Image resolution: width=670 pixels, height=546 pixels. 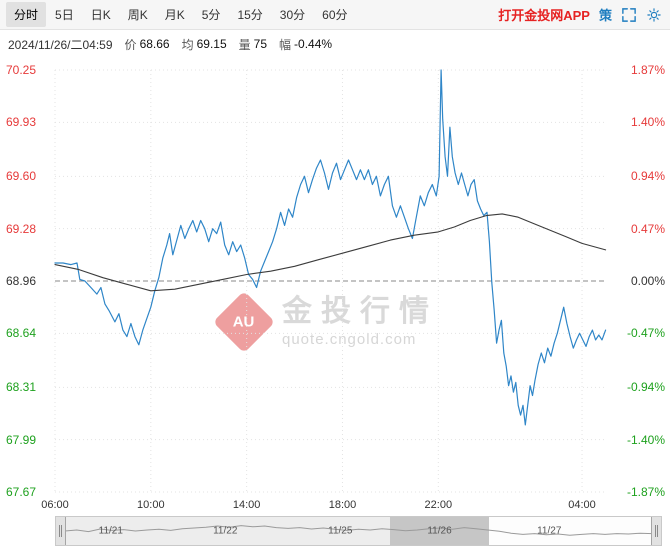 What do you see at coordinates (246, 505) in the screenshot?
I see `x-axis-label: 14:00` at bounding box center [246, 505].